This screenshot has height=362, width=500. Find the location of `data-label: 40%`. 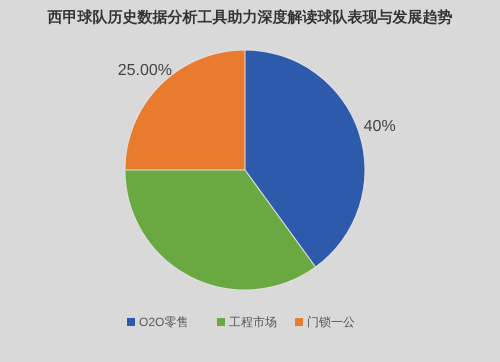

data-label: 40% is located at coordinates (380, 127).